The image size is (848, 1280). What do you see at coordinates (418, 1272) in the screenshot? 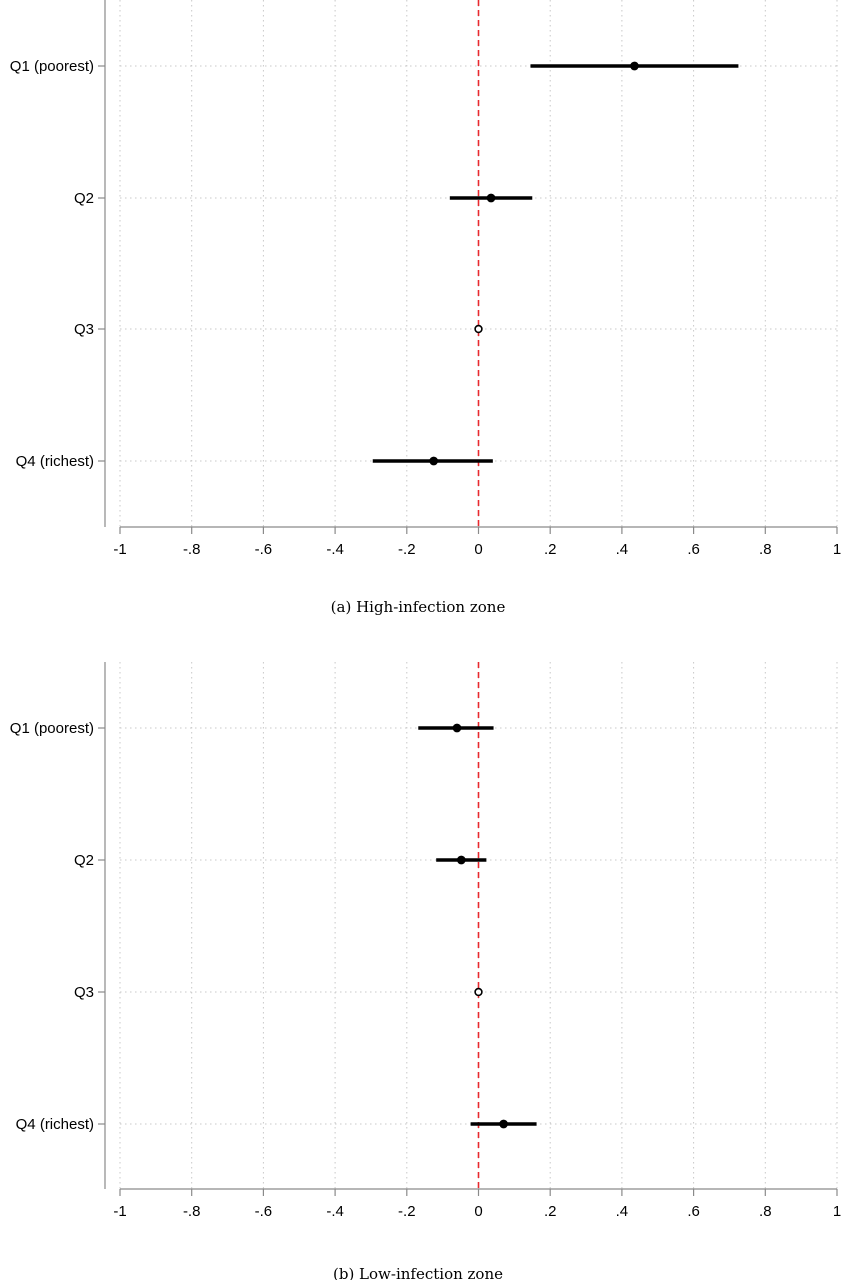
I see `panel-caption: (b) Low-infection zone` at bounding box center [418, 1272].